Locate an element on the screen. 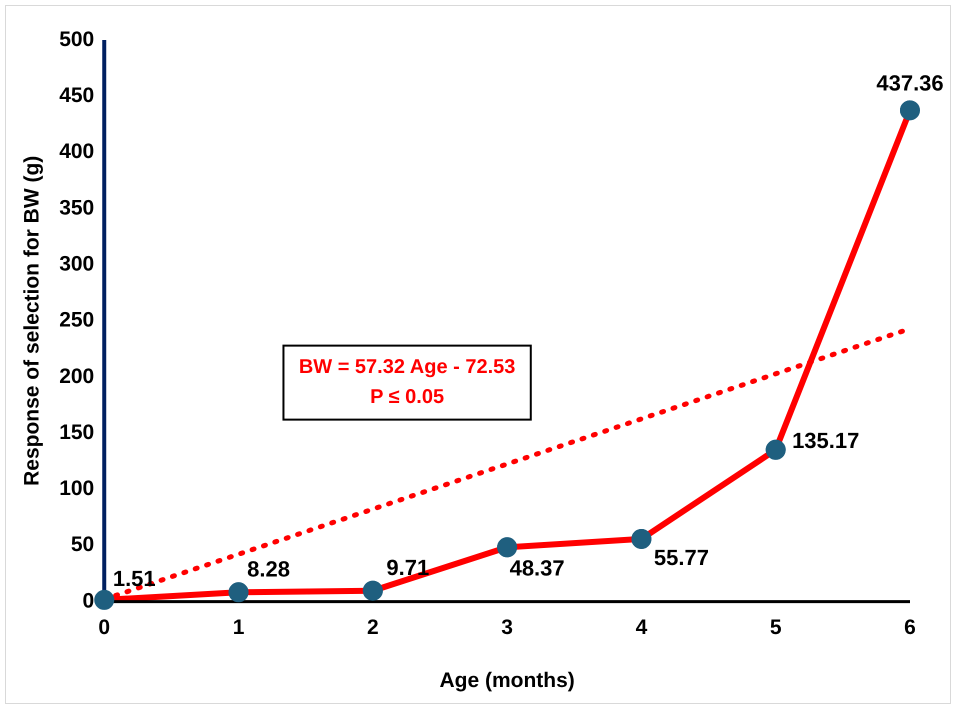  x-tick-label: 2 is located at coordinates (372, 627).